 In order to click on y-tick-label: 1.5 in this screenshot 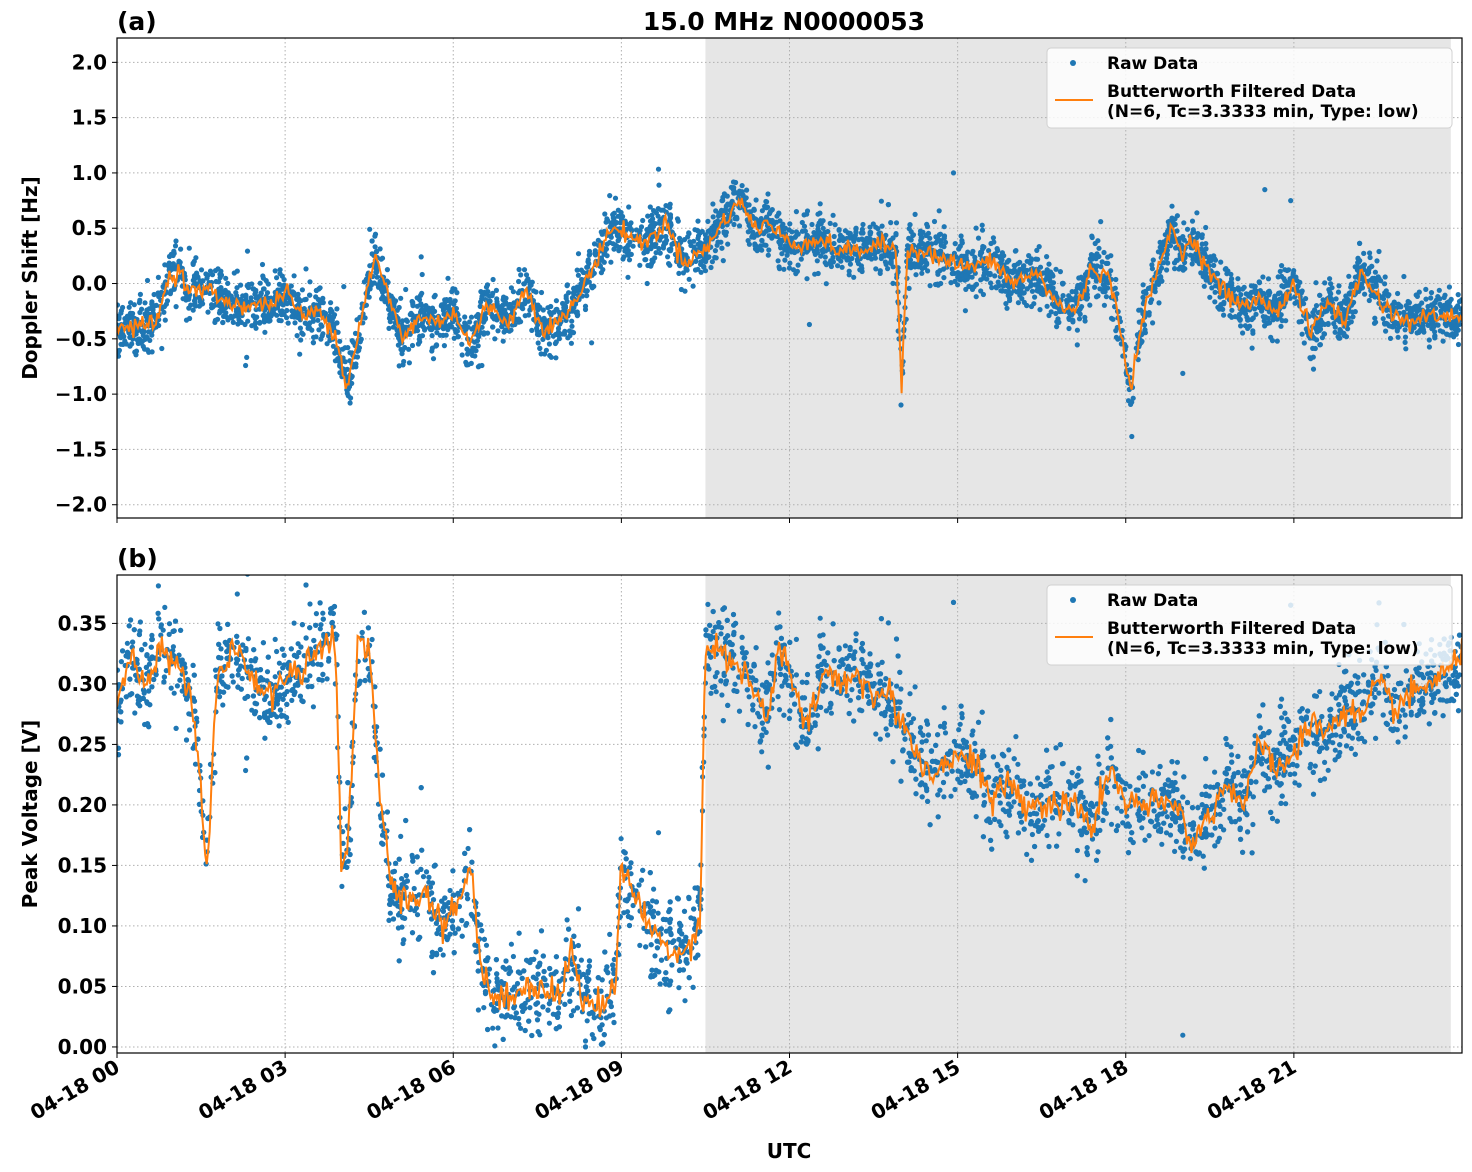, I will do `click(89, 118)`.